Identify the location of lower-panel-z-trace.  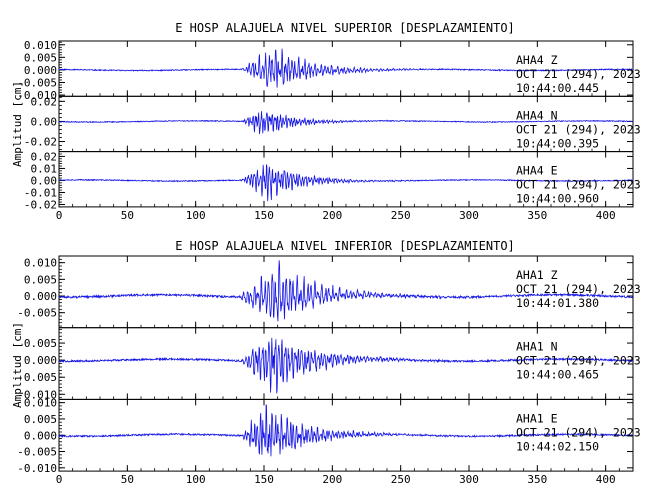
(346, 291).